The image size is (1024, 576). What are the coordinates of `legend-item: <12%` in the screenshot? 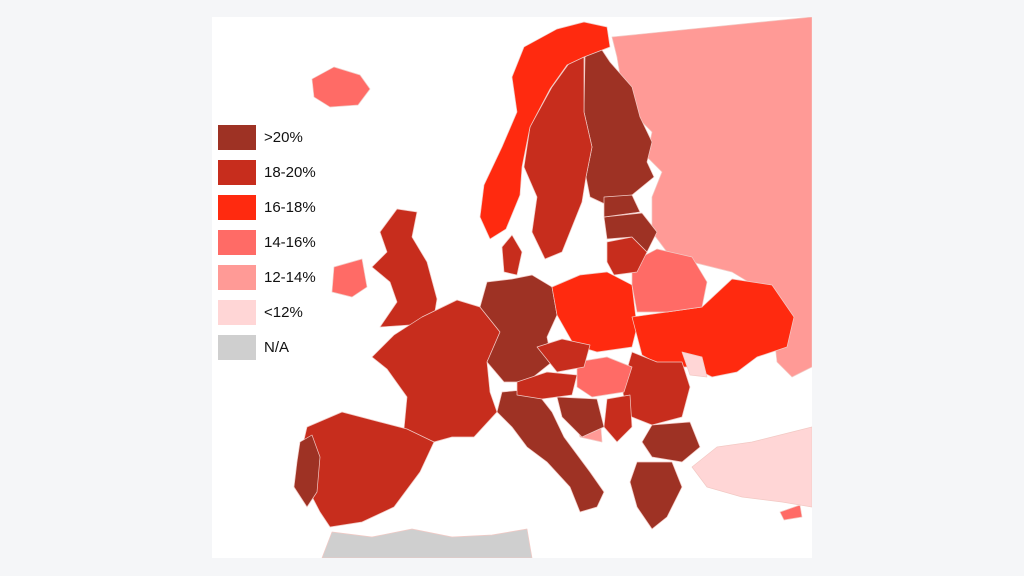 It's located at (288, 312).